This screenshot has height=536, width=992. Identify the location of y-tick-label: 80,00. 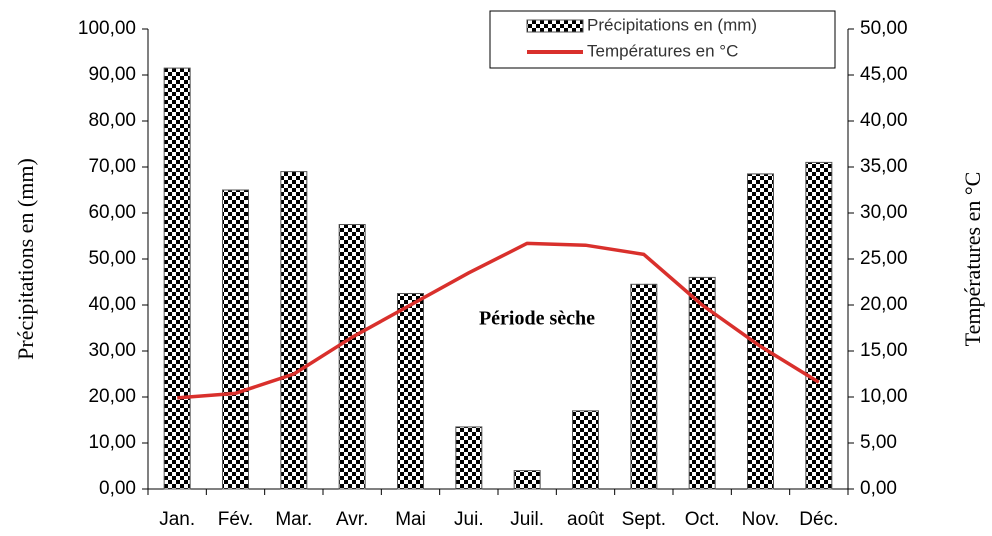
(112, 120).